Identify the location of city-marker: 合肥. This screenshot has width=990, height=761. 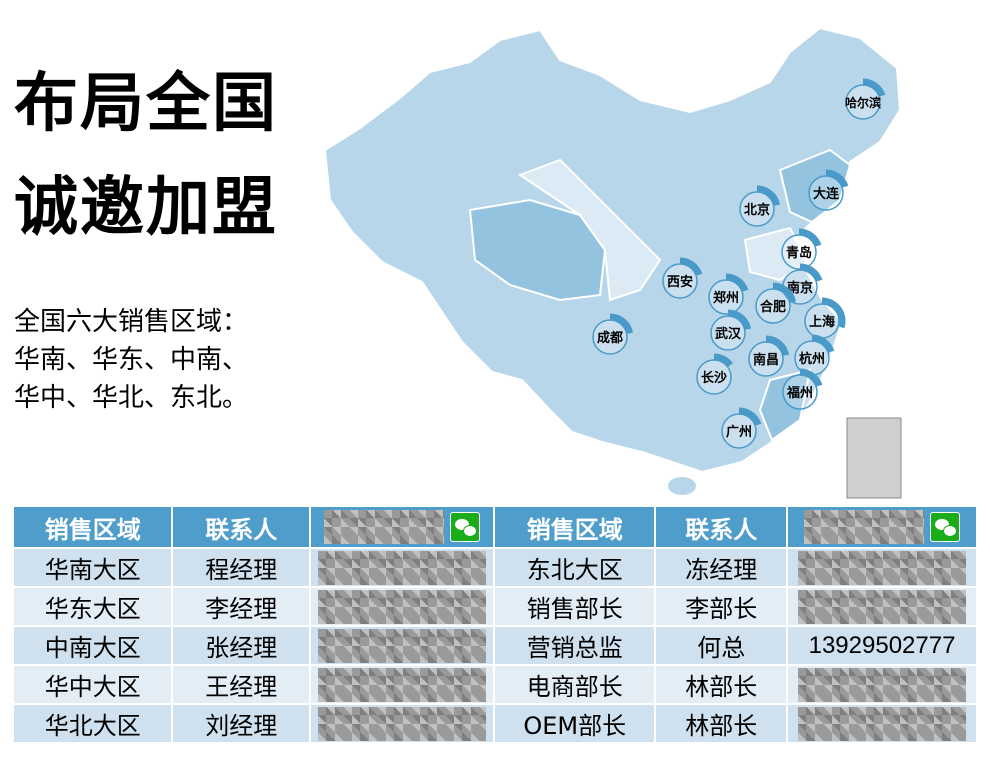
(776, 303).